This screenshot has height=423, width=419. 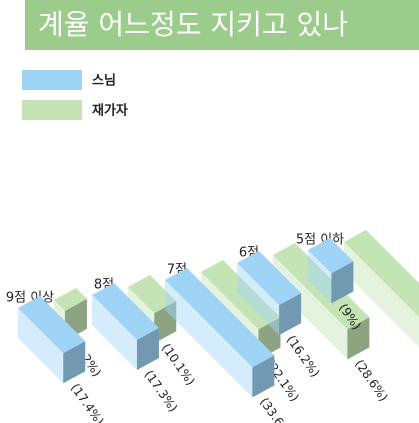 I want to click on value-label: (10.1%), so click(x=178, y=364).